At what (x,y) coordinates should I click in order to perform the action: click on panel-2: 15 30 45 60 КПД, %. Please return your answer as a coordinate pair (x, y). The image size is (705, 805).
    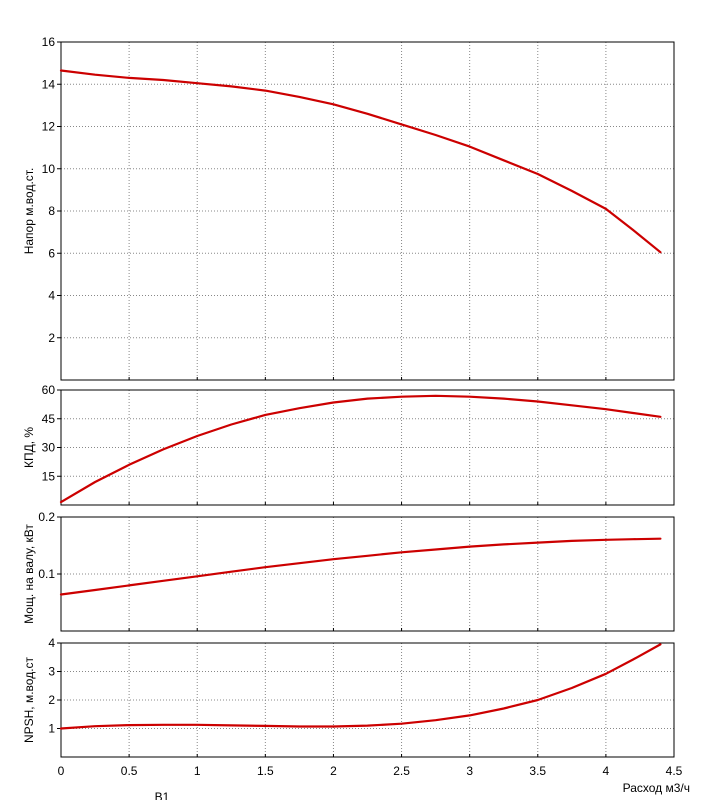
    Looking at the image, I should click on (348, 444).